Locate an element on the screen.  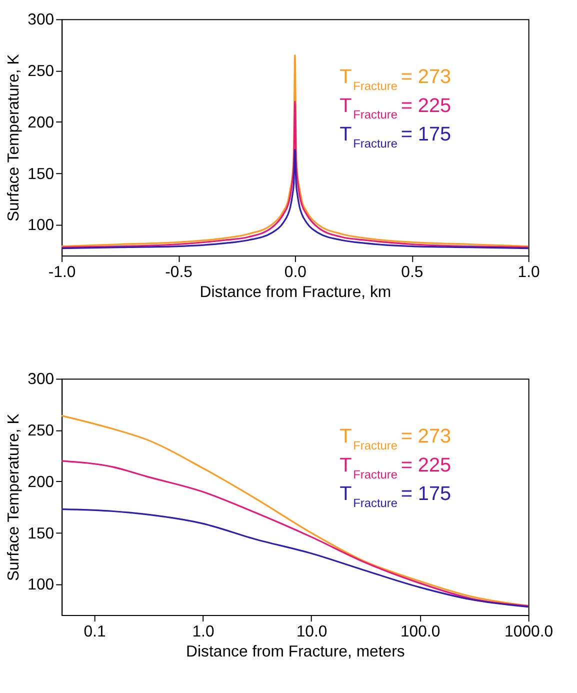
x-tick-label: 1000.0 is located at coordinates (529, 631).